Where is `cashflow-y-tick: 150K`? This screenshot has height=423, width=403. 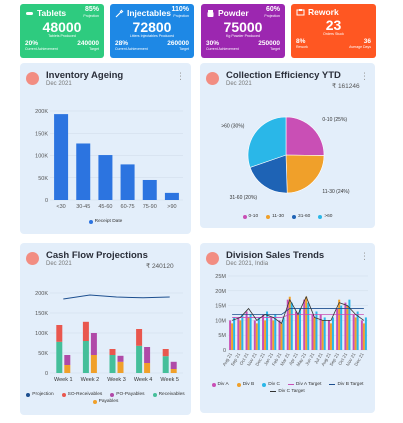
cashflow-y-tick: 150K is located at coordinates (41, 314).